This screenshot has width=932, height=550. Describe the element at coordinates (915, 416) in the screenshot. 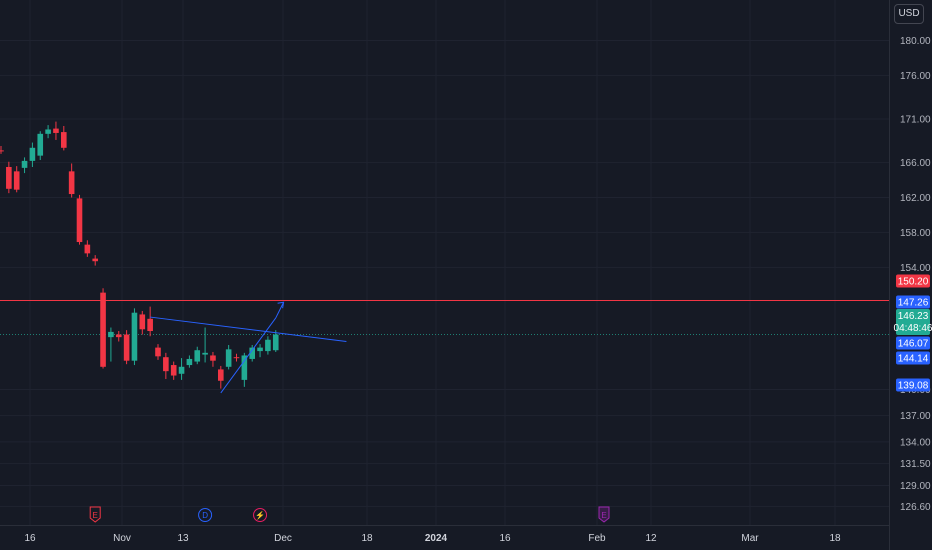

I see `y-tick-label: 137.00` at that location.